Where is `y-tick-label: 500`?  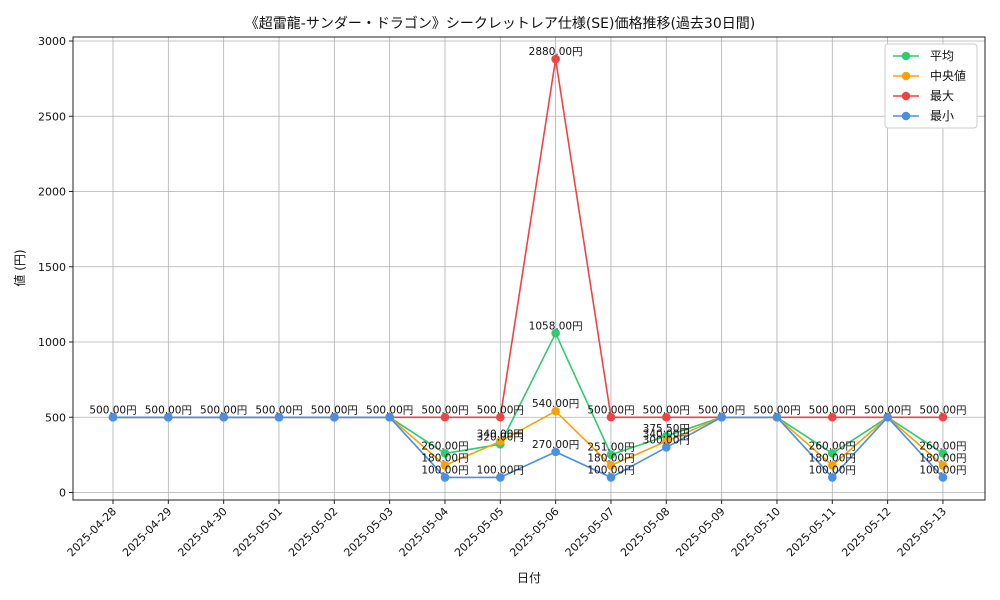 y-tick-label: 500 is located at coordinates (55, 417).